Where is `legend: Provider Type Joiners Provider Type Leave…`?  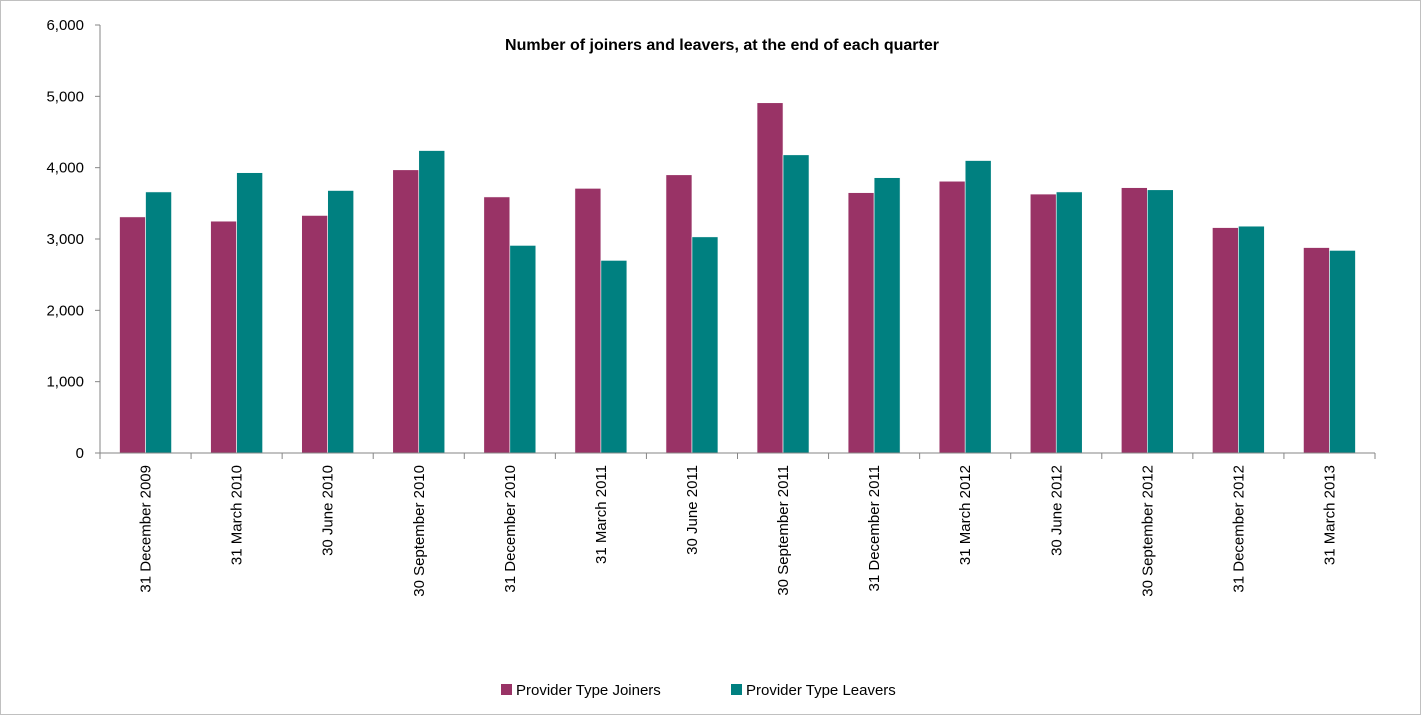 legend: Provider Type Joiners Provider Type Leave… is located at coordinates (698, 690).